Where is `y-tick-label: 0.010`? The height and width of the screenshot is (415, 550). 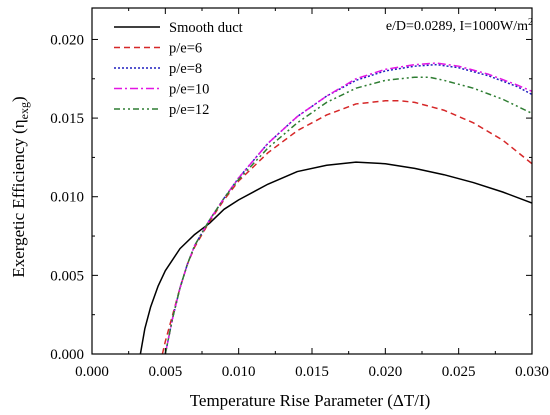
y-tick-label: 0.010 is located at coordinates (67, 198).